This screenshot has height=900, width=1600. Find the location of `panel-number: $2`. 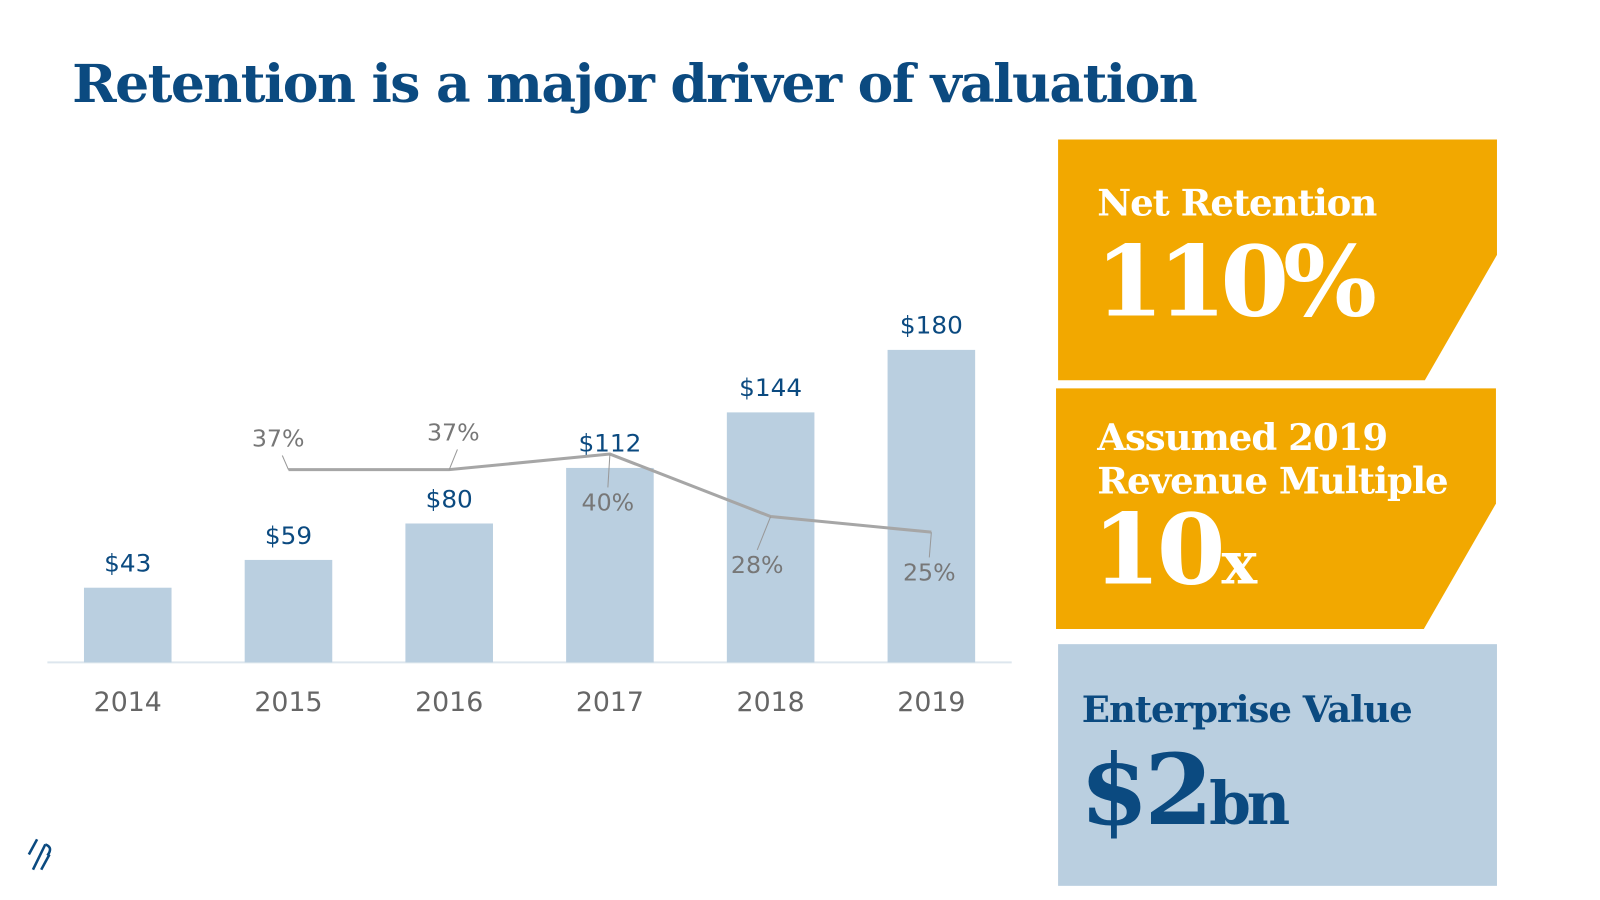

panel-number: $2 is located at coordinates (1144, 791).